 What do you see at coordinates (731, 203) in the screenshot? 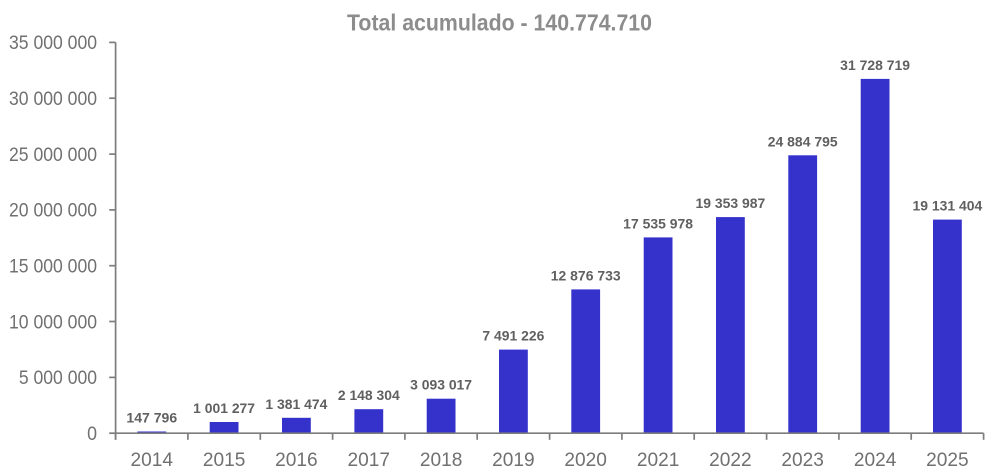
I see `svg-text: 19 353 987` at bounding box center [731, 203].